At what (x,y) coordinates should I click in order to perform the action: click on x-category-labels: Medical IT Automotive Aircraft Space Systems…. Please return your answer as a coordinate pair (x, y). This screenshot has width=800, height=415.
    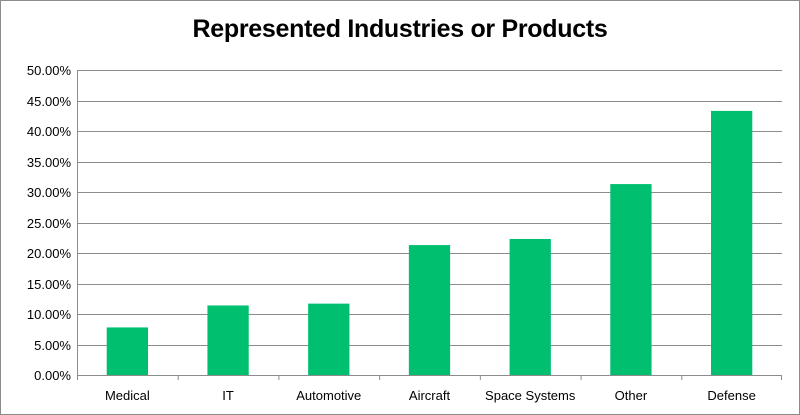
    Looking at the image, I should click on (430, 395).